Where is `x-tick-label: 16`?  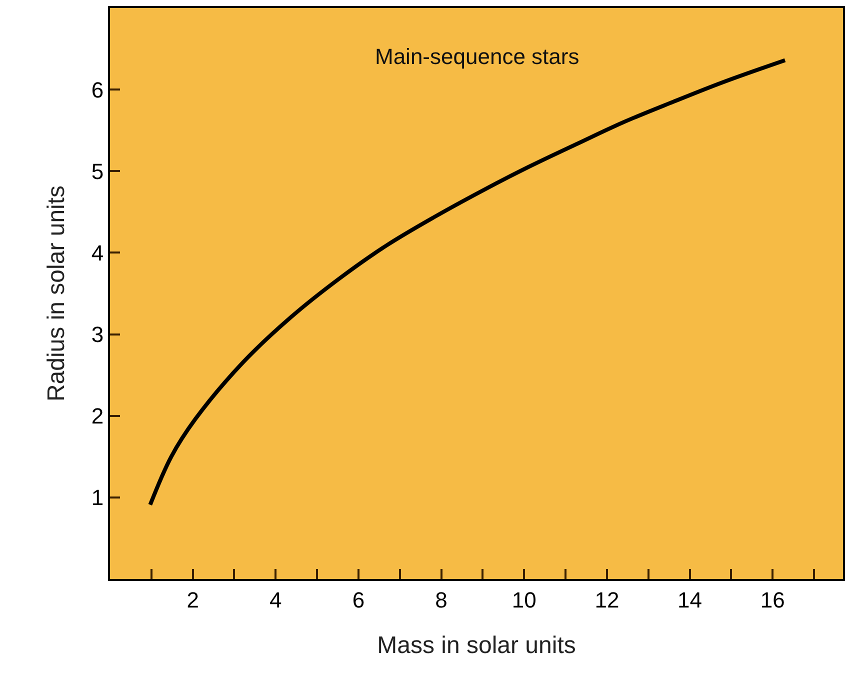 x-tick-label: 16 is located at coordinates (772, 599).